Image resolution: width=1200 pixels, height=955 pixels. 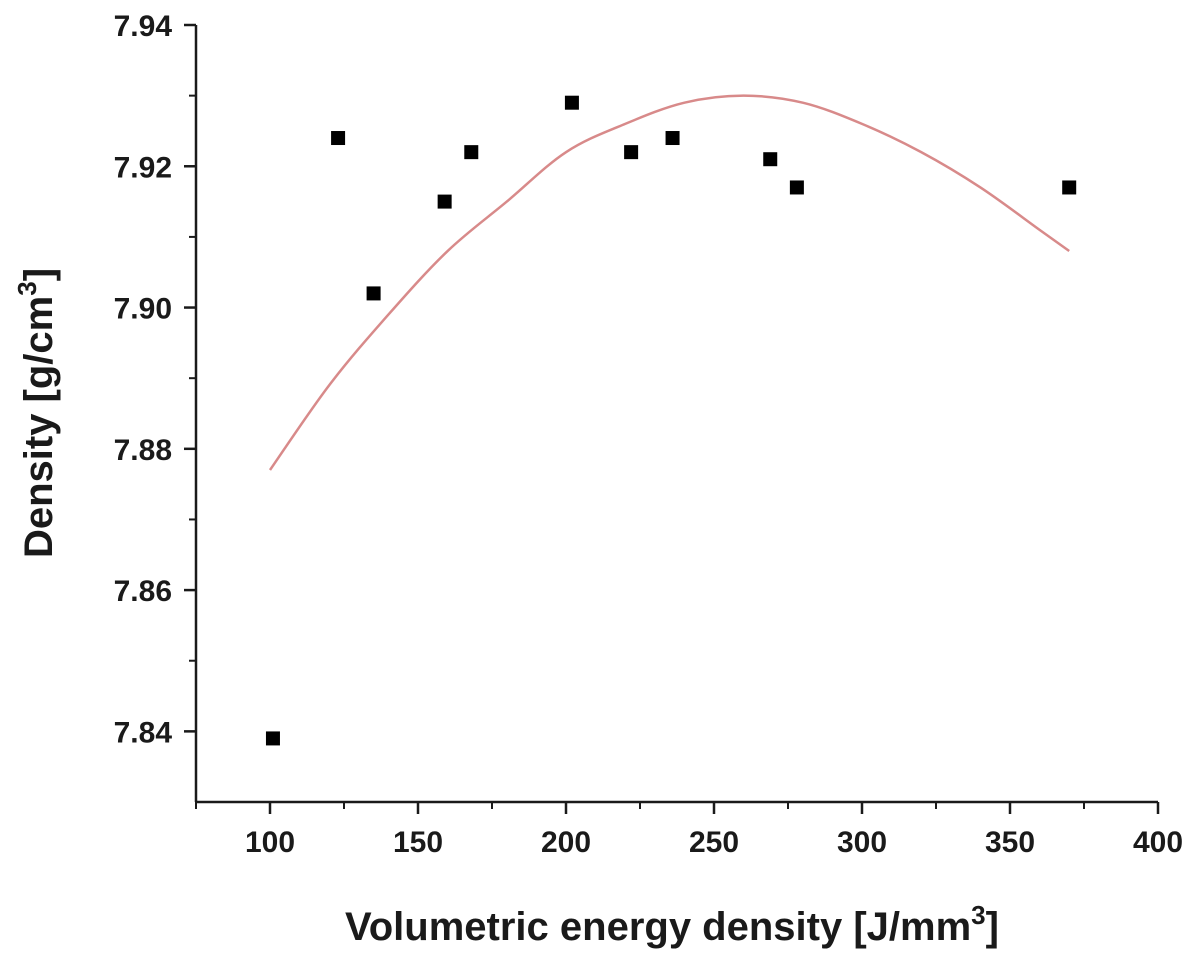 I want to click on x-tick-label: 350, so click(x=1010, y=842).